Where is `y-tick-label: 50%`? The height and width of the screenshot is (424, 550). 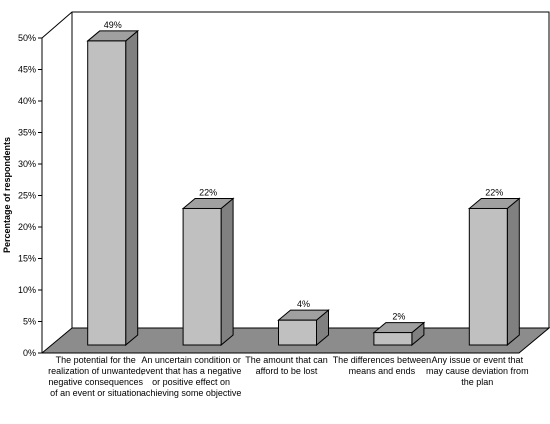 y-tick-label: 50% is located at coordinates (27, 38).